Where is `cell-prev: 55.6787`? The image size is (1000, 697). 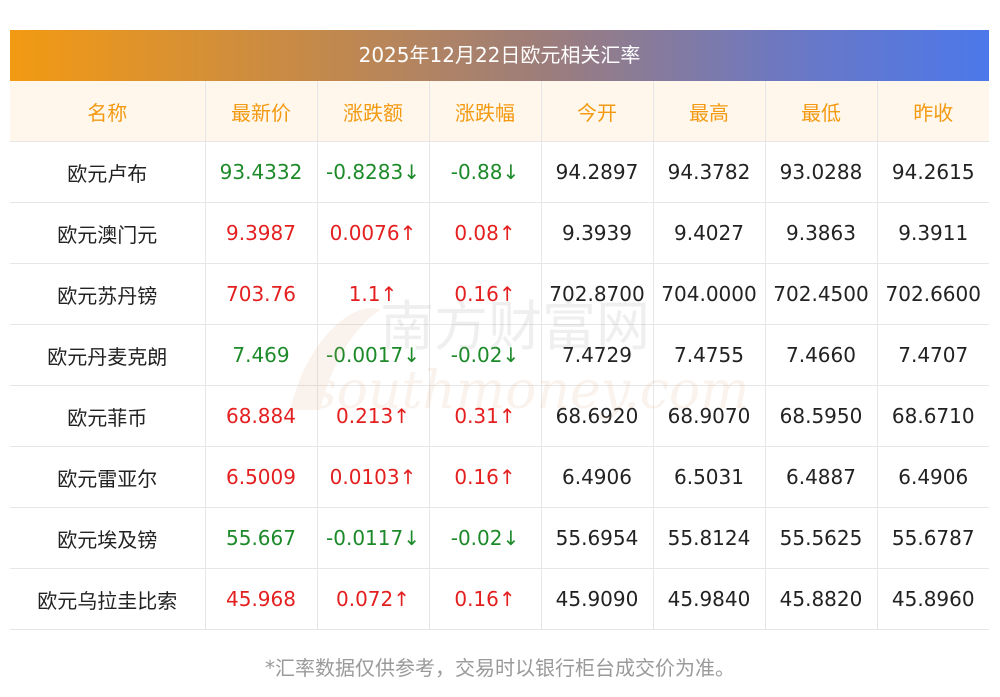 cell-prev: 55.6787 is located at coordinates (933, 538).